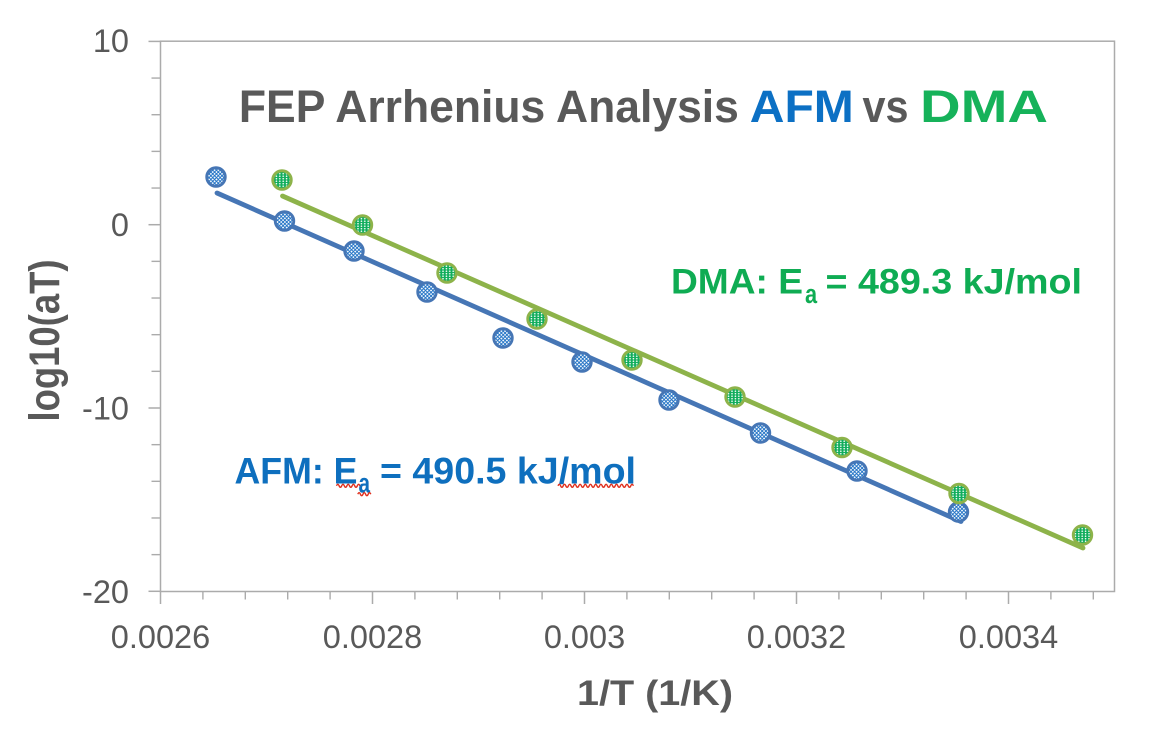 Image resolution: width=1156 pixels, height=730 pixels. I want to click on svg-text: 0.0034, so click(1008, 637).